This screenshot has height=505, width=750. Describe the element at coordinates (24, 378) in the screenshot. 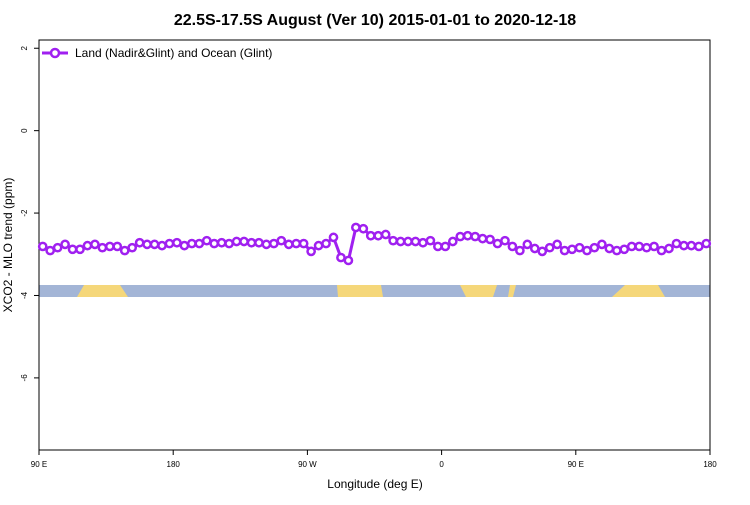

I see `y-tick-label: -6` at that location.